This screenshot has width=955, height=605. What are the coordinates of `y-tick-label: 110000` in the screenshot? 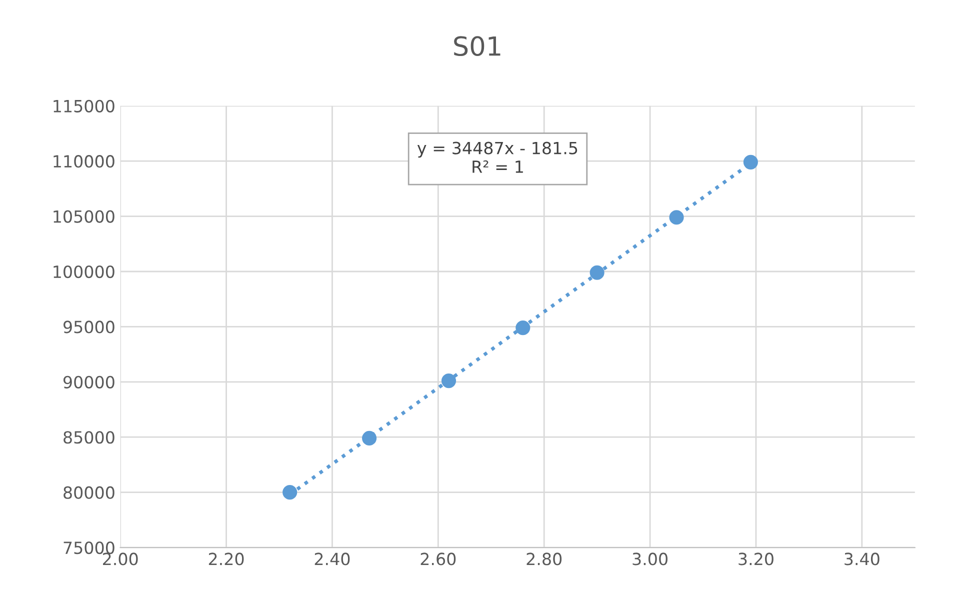 It's located at (84, 161).